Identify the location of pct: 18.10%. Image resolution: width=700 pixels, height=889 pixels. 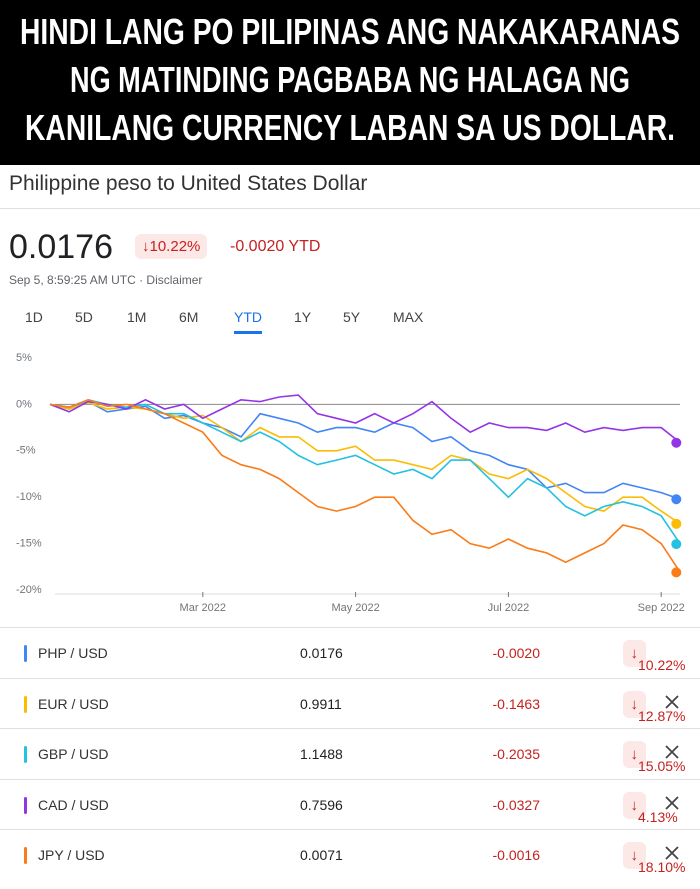
(662, 867).